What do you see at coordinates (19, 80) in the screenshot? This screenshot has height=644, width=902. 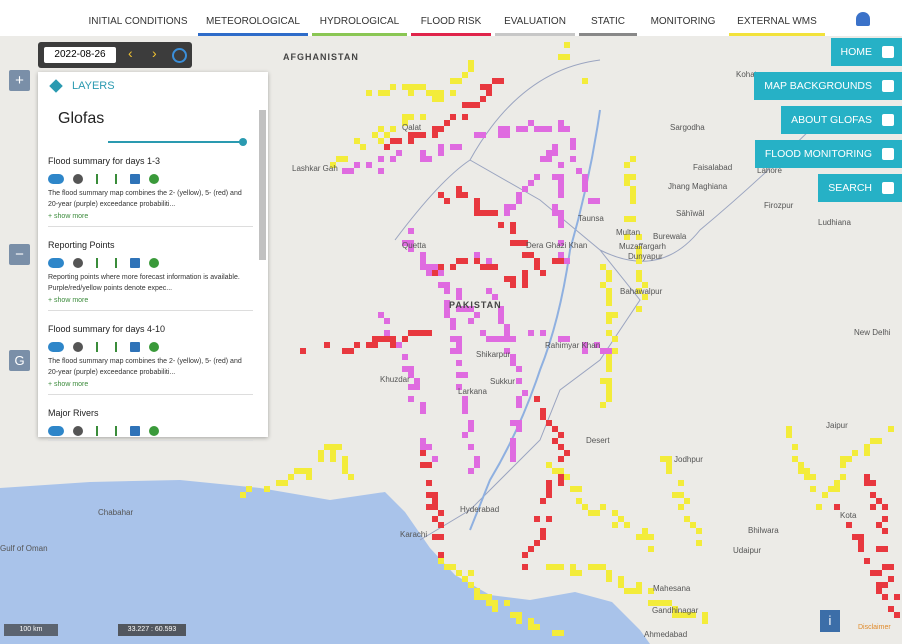 I see `zoom-in: +` at bounding box center [19, 80].